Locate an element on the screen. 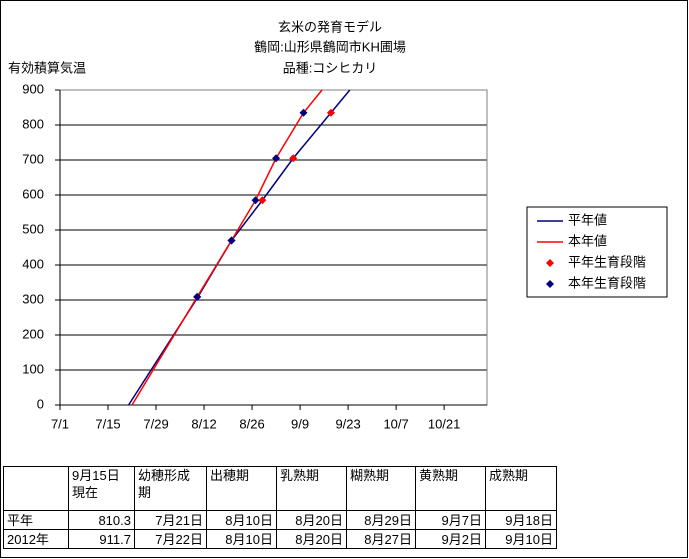 The height and width of the screenshot is (559, 689). x-tick-label: 8/12 is located at coordinates (203, 423).